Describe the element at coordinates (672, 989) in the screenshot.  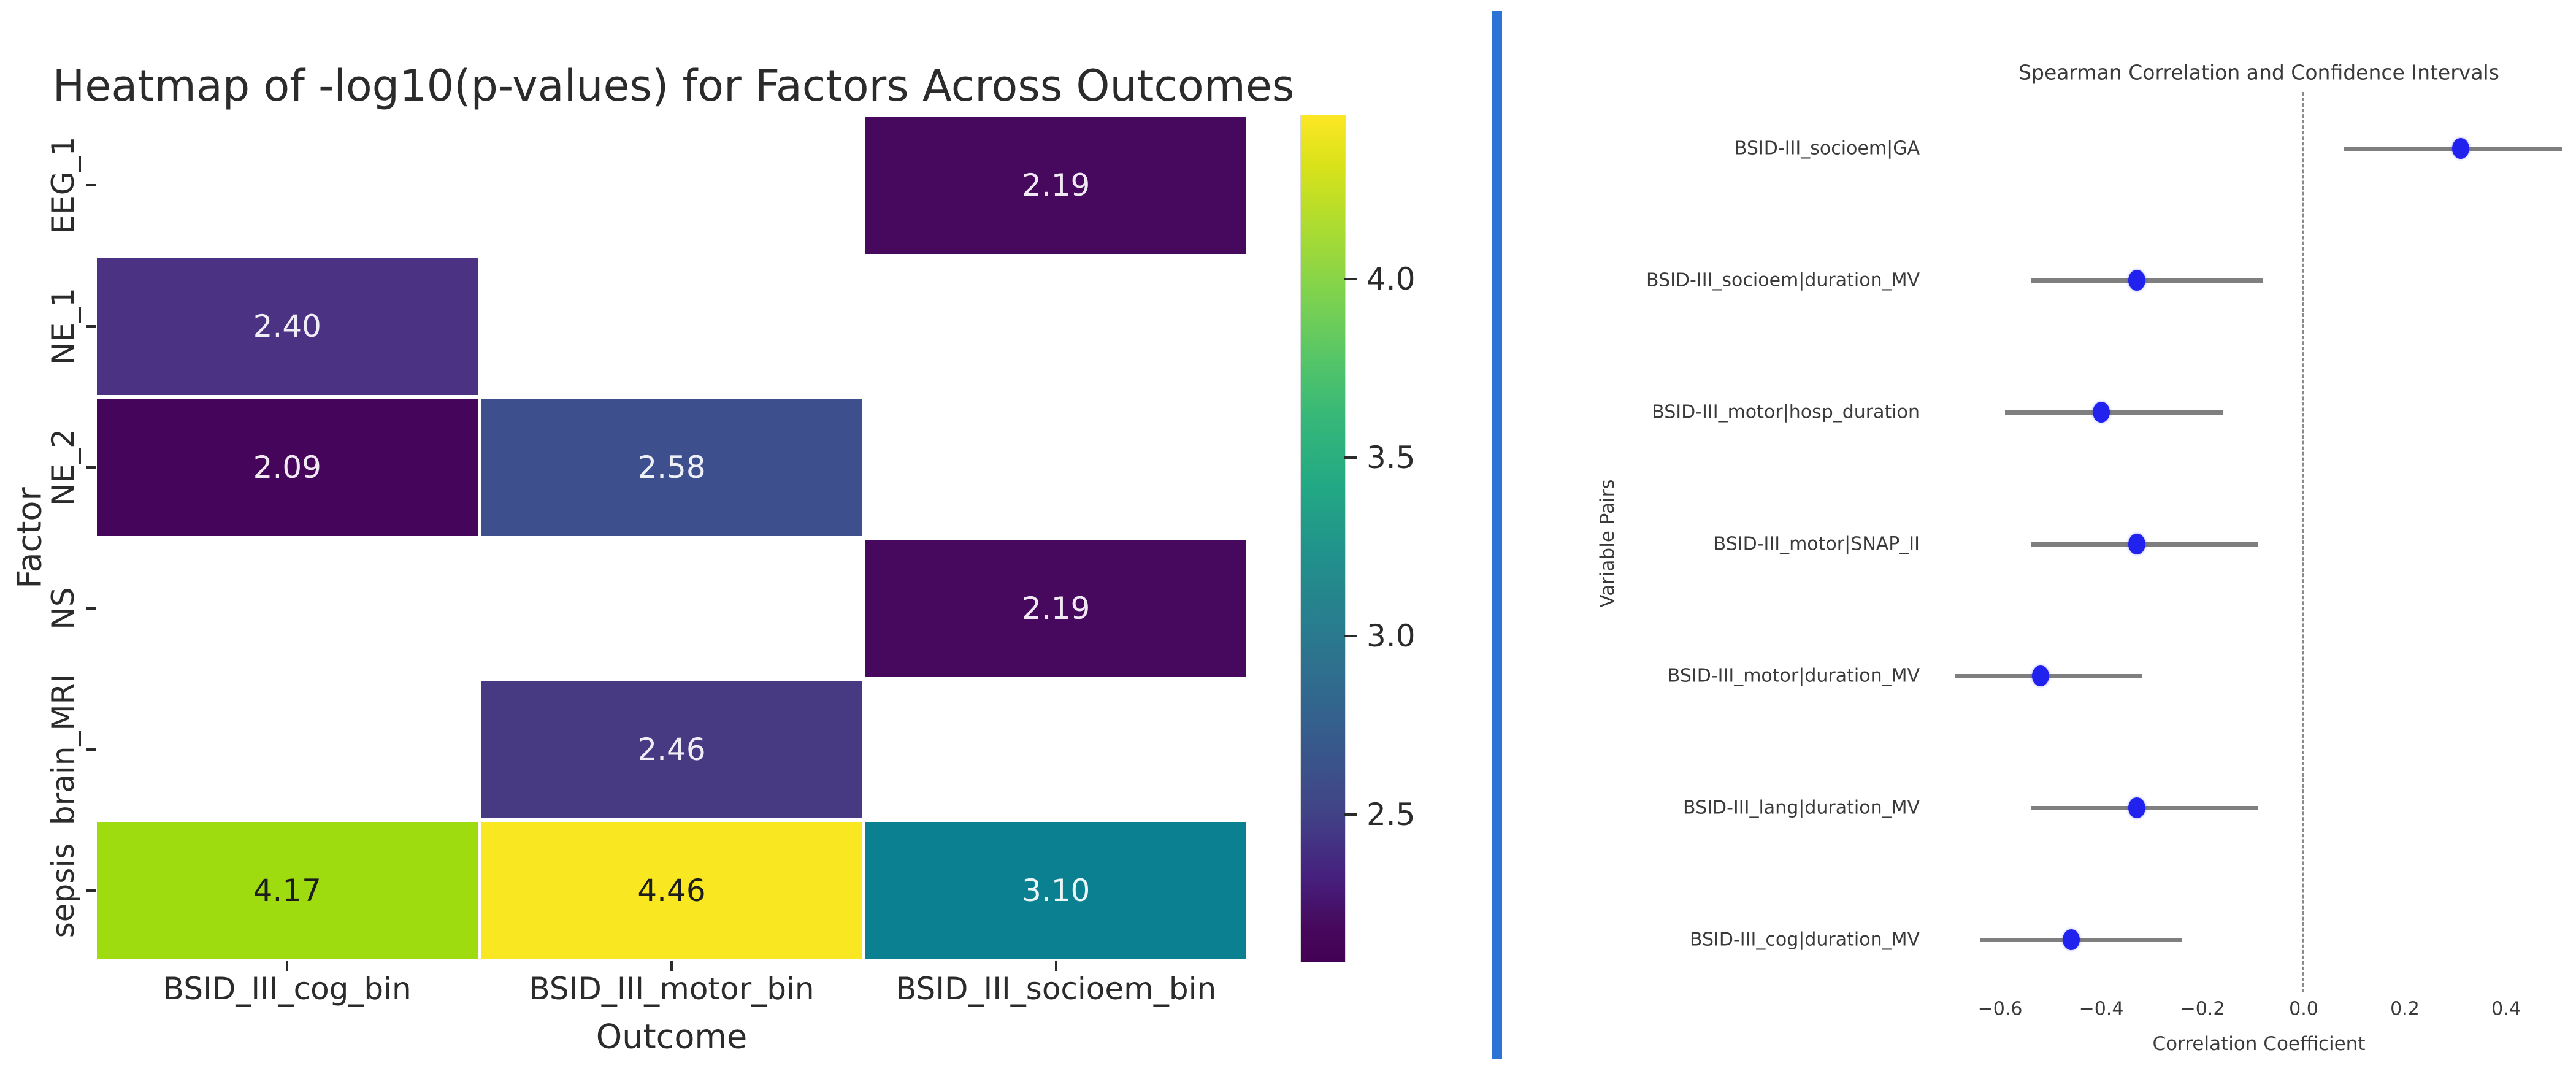
I see `heatmap-column-label: BSID_III_motor_bin` at that location.